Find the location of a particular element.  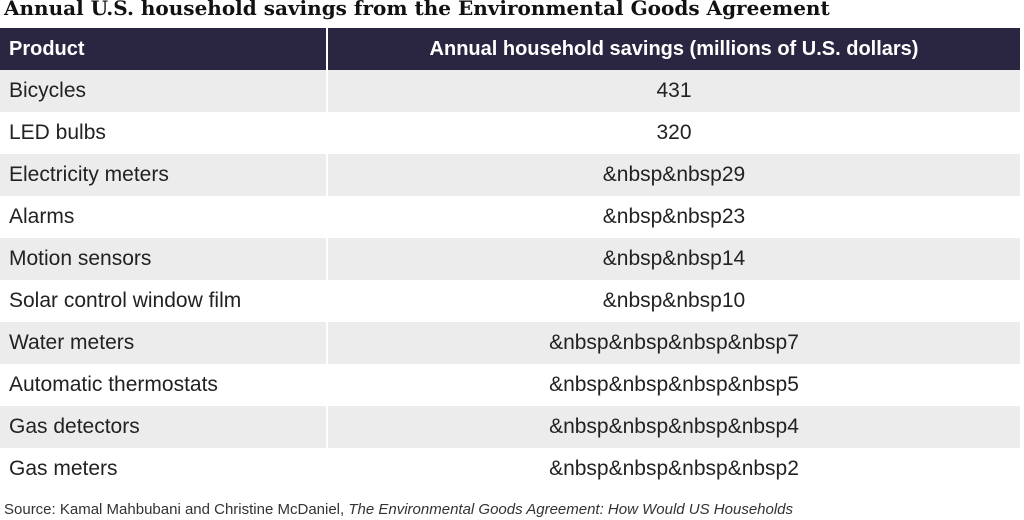

savings-cell: &nbsp&nbsp&nbsp&nbsp2 is located at coordinates (674, 468).